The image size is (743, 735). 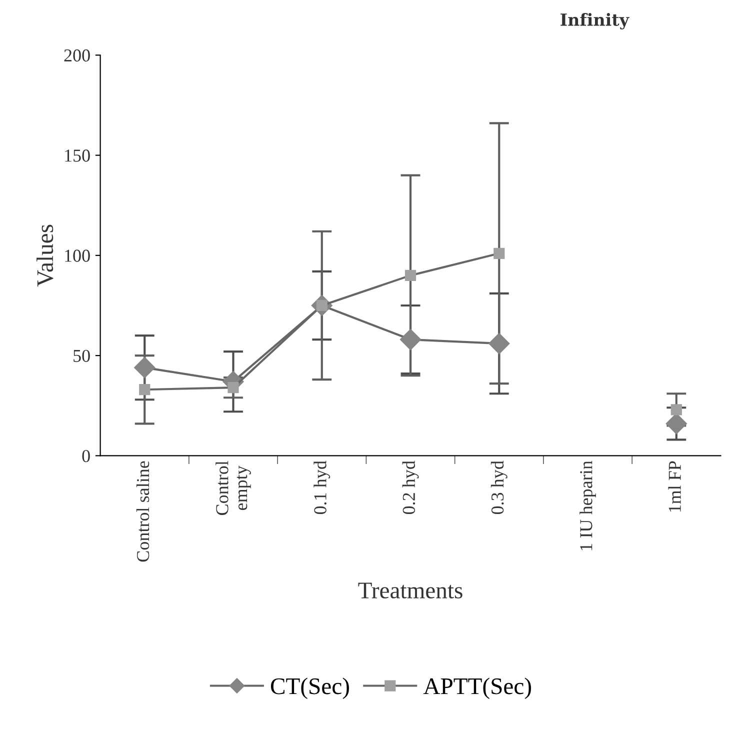 What do you see at coordinates (410, 487) in the screenshot?
I see `x-tick-label: 0.2 hyd` at bounding box center [410, 487].